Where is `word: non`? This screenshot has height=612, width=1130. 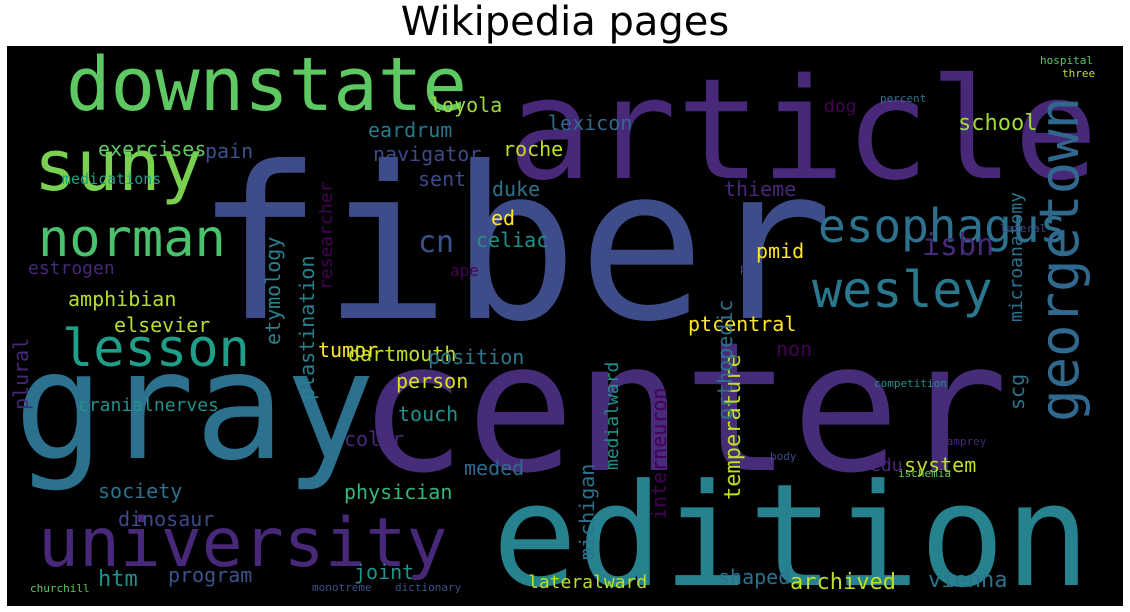 word: non is located at coordinates (794, 349).